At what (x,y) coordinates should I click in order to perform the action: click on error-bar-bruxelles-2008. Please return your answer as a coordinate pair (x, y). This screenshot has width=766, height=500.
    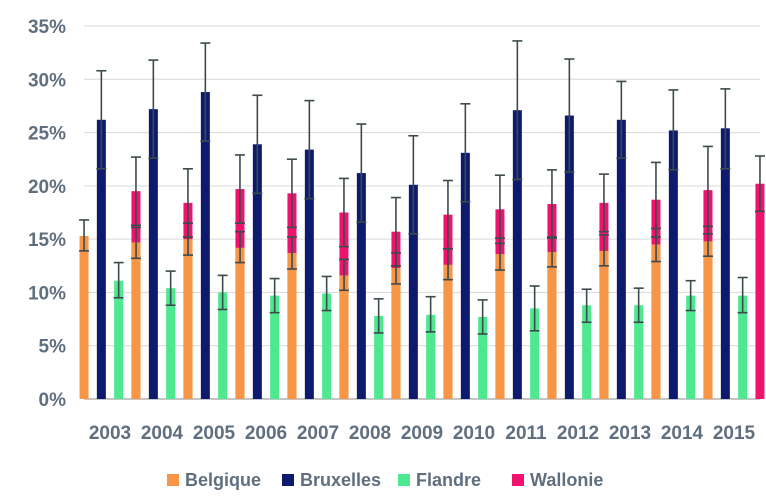
    Looking at the image, I should click on (361, 173).